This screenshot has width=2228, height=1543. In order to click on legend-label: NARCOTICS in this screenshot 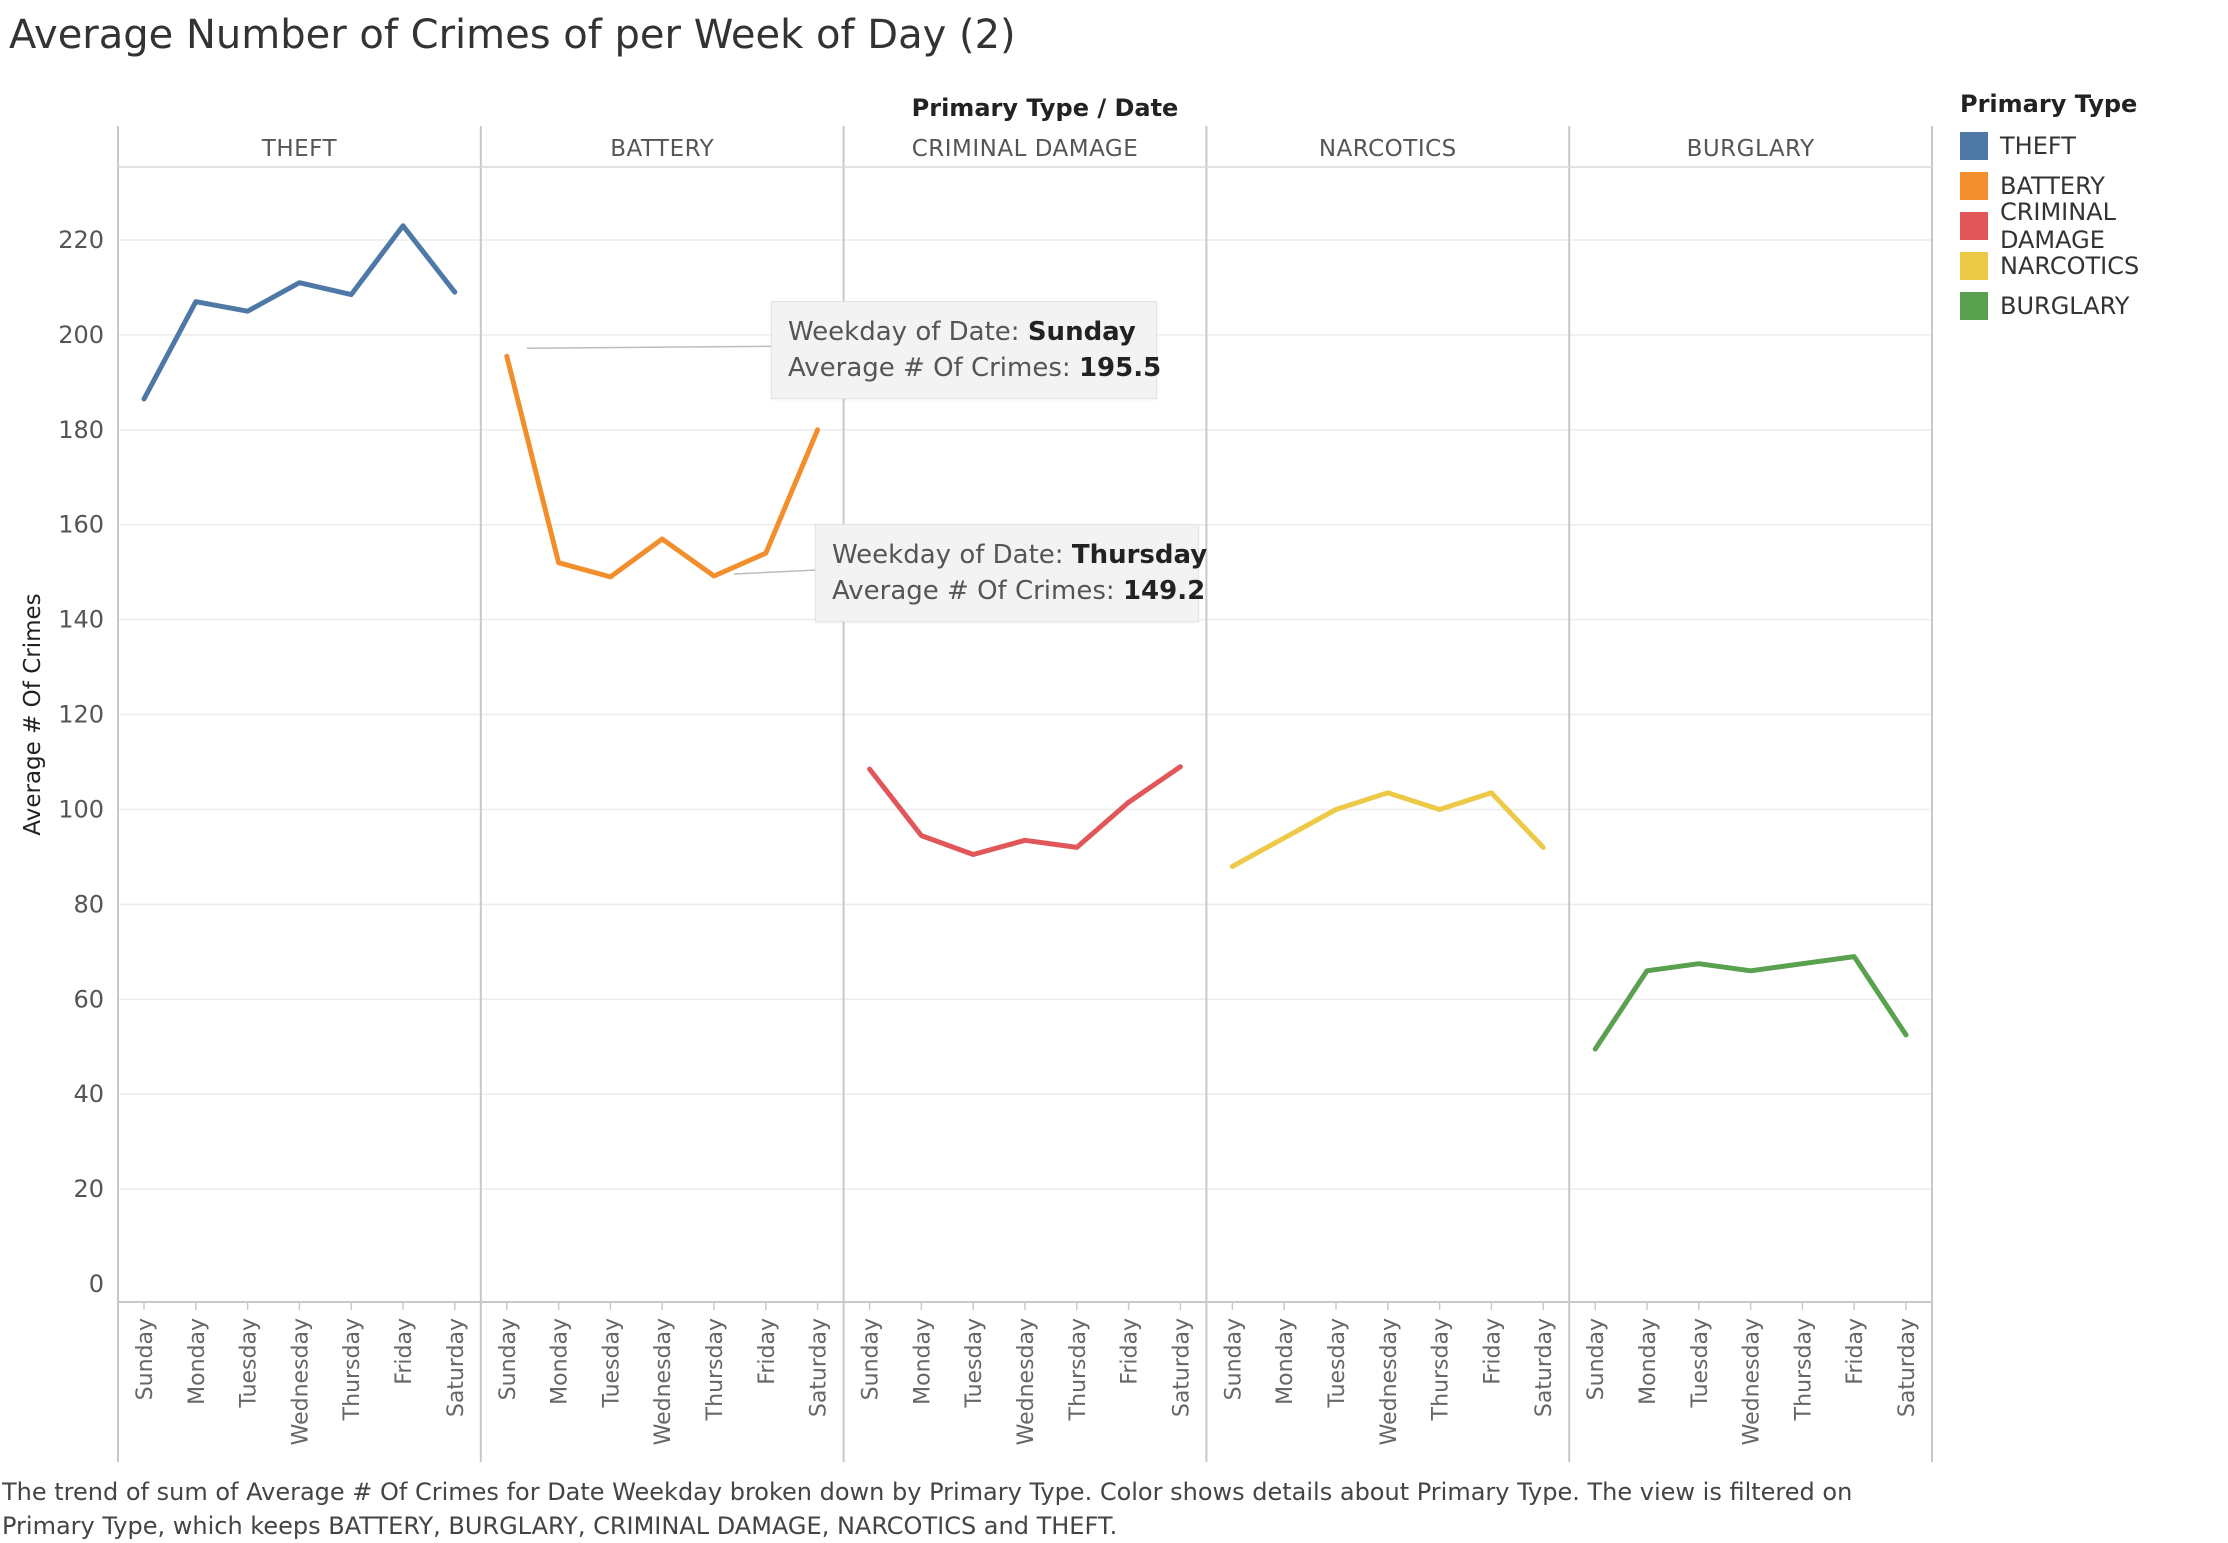, I will do `click(2070, 266)`.